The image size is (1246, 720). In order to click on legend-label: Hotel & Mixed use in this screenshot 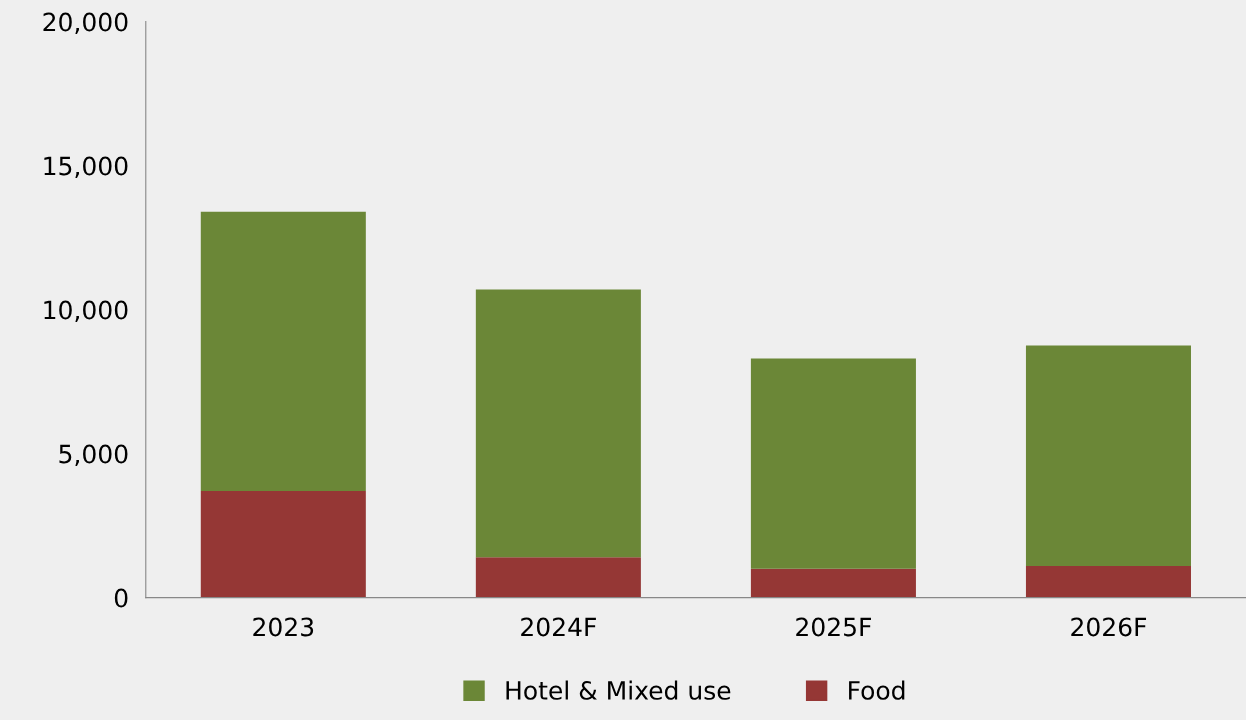, I will do `click(618, 690)`.